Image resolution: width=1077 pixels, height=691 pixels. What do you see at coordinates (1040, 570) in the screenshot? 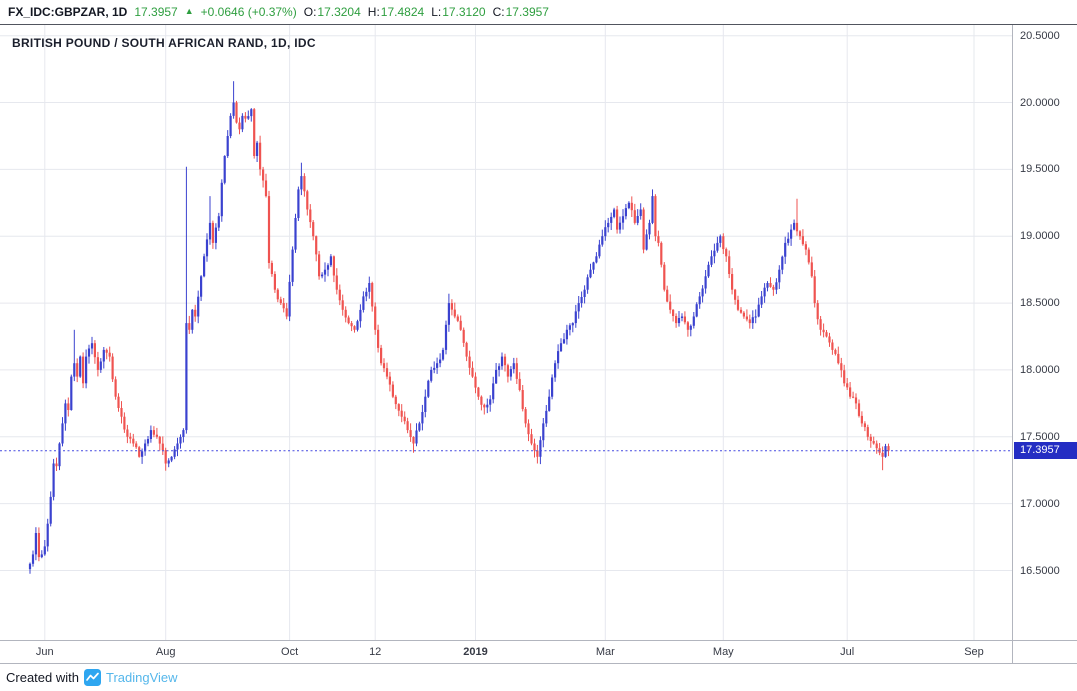
I see `price-axis-label: 16.5000` at bounding box center [1040, 570].